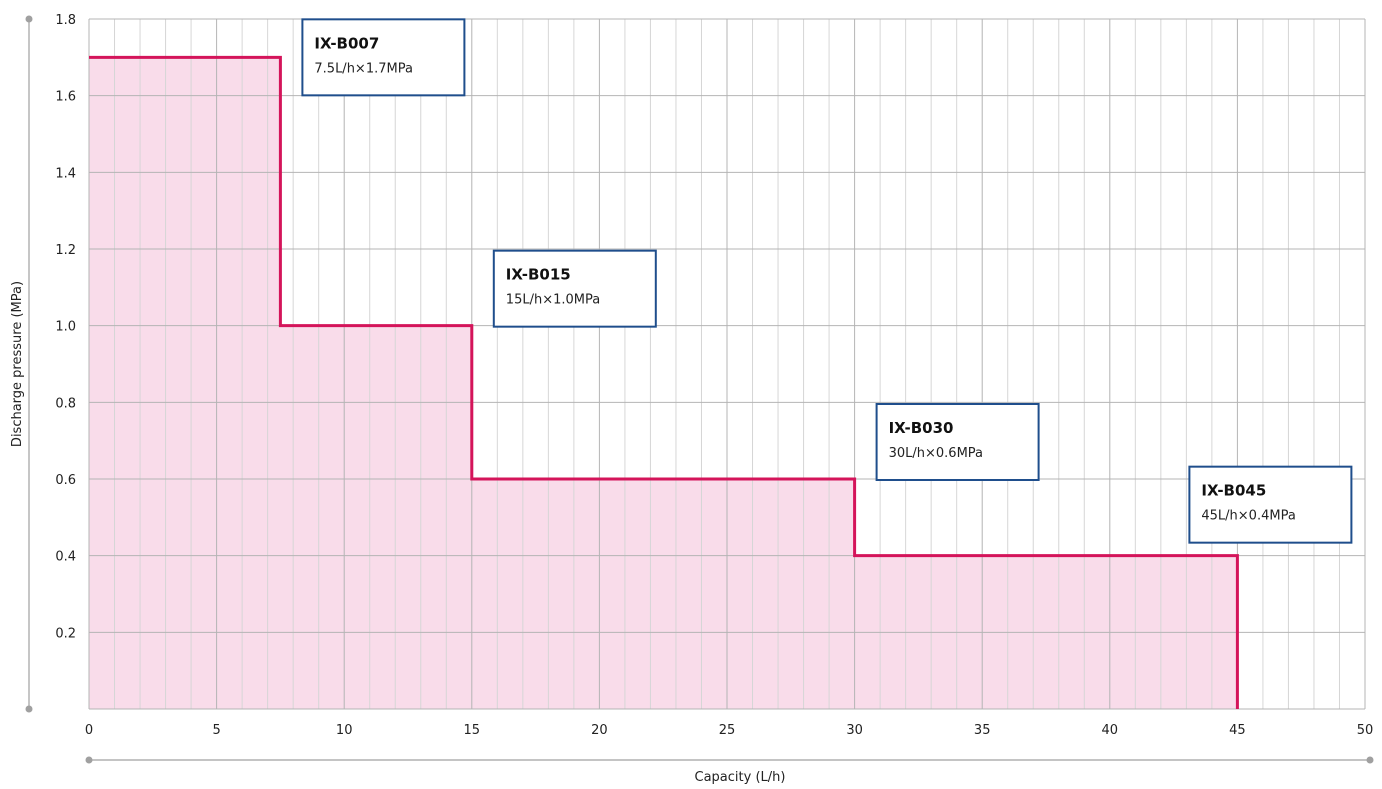 Image resolution: width=1382 pixels, height=789 pixels. What do you see at coordinates (1110, 730) in the screenshot?
I see `x-tick-label: 40` at bounding box center [1110, 730].